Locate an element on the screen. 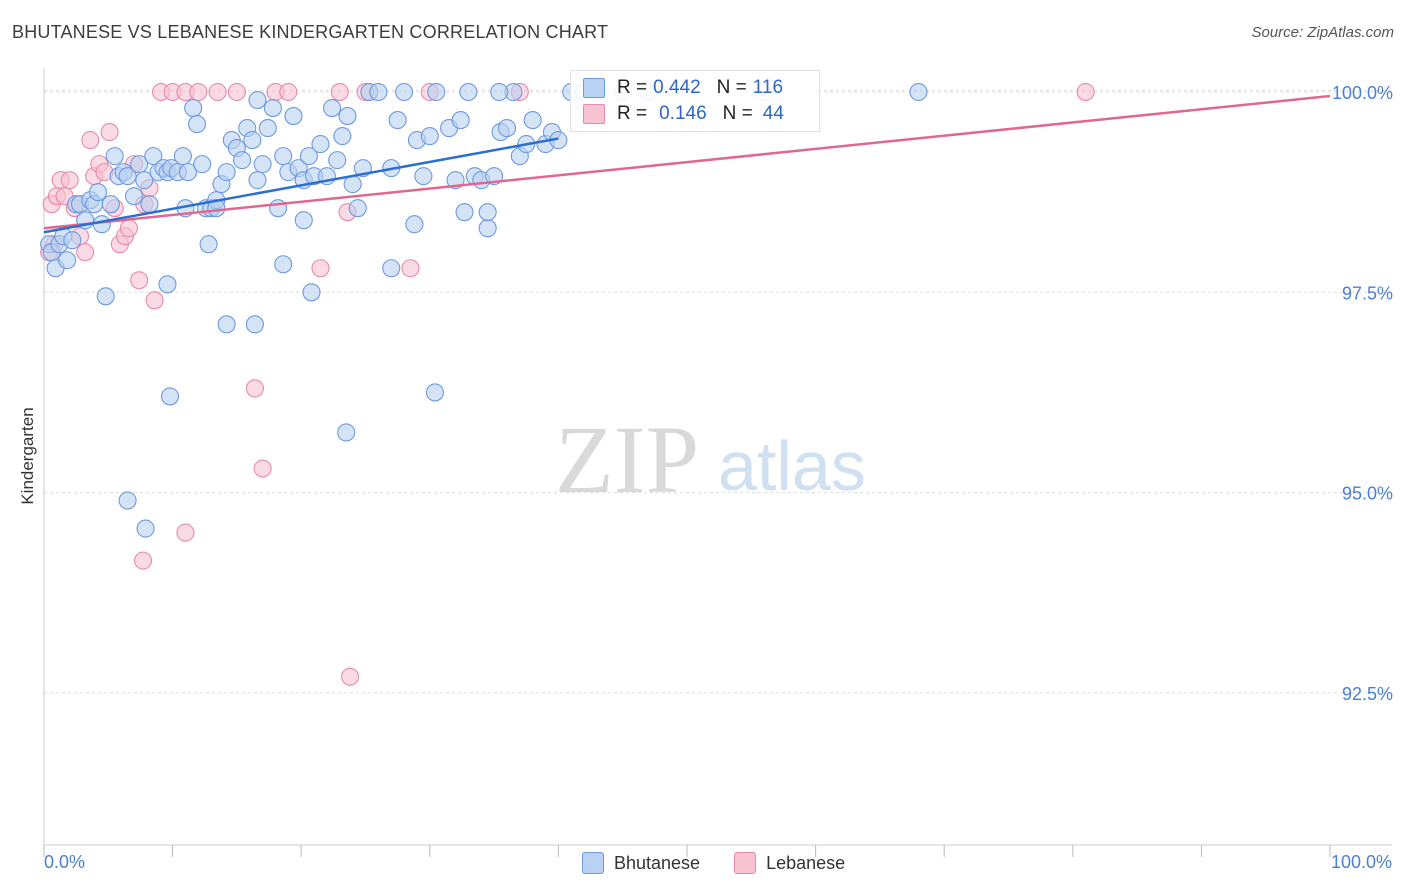  n-value: 44 is located at coordinates (773, 113).